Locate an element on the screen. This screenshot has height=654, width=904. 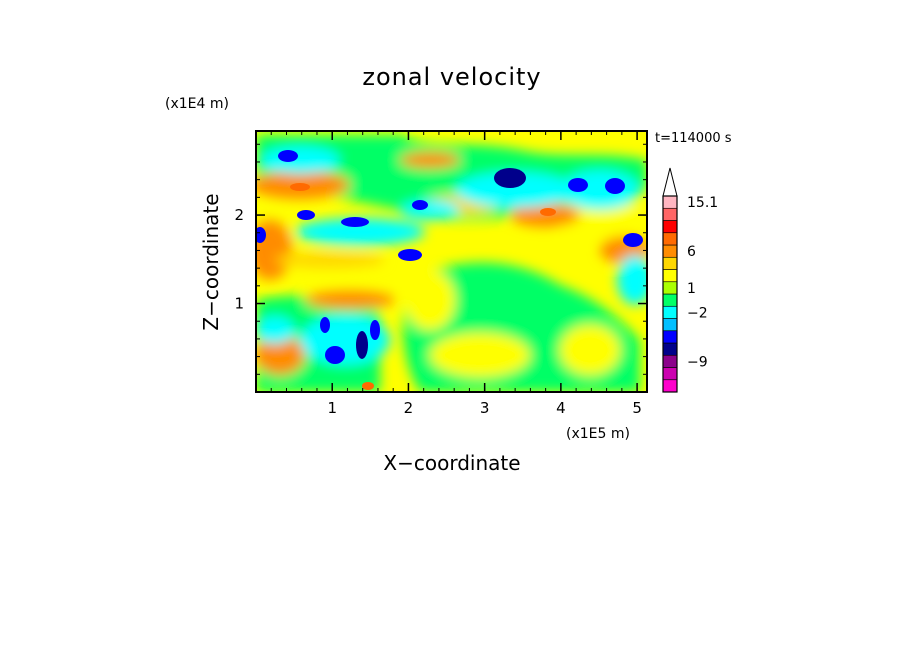
x-axis-label: X−coordinate is located at coordinates (451, 463).